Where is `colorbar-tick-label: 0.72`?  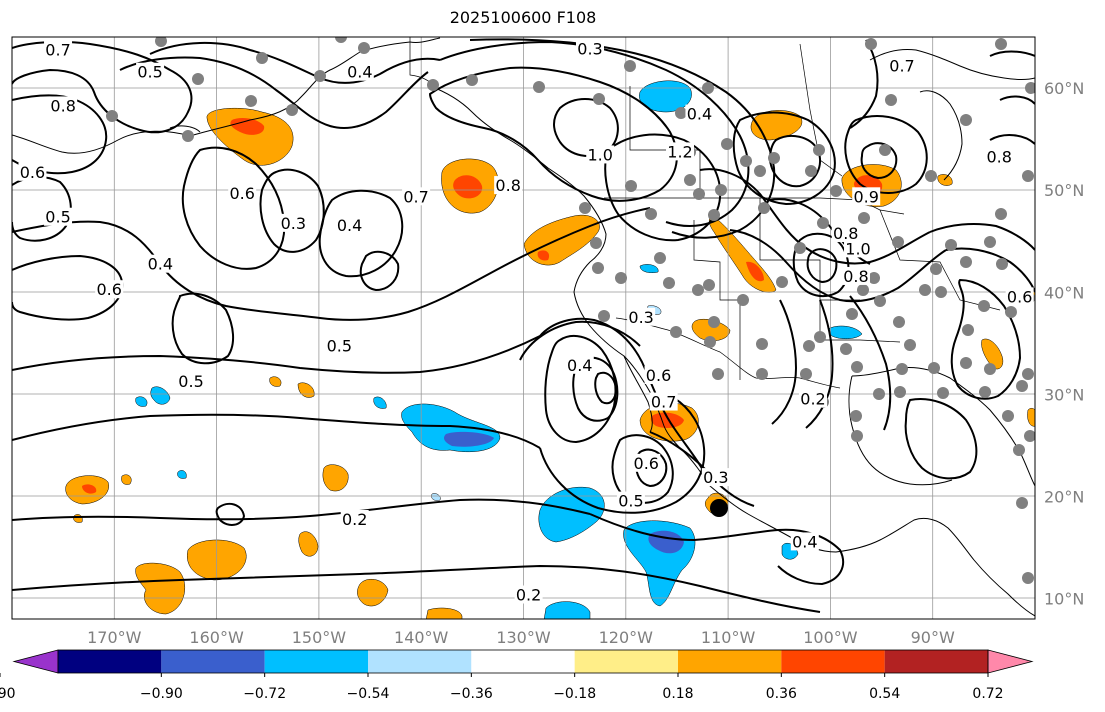 colorbar-tick-label: 0.72 is located at coordinates (987, 694).